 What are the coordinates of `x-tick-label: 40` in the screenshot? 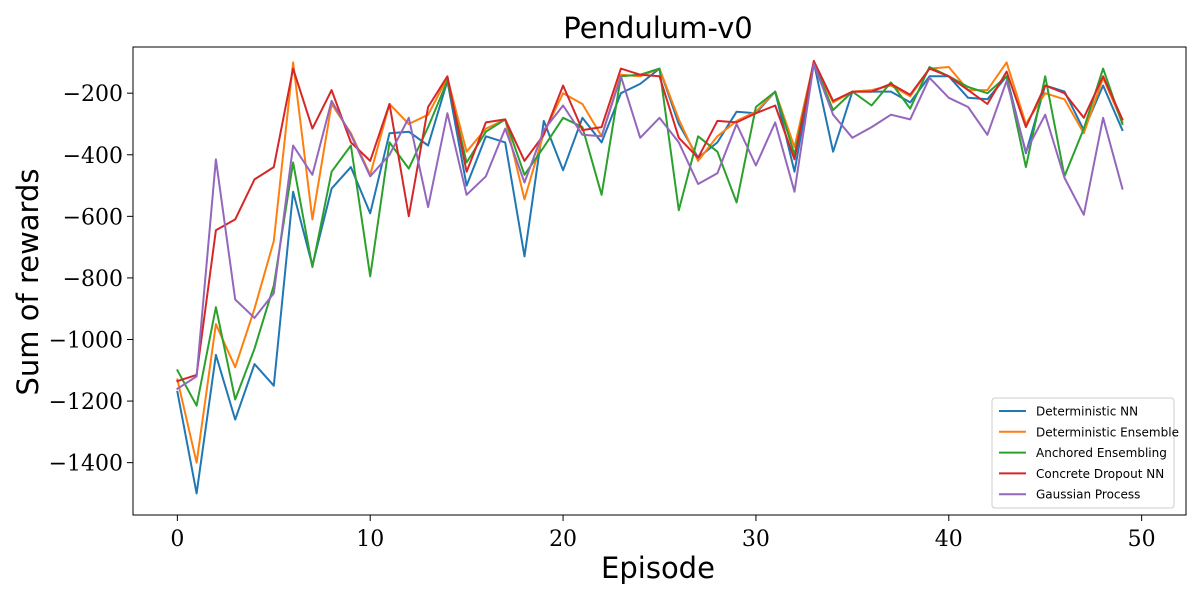 It's located at (949, 539).